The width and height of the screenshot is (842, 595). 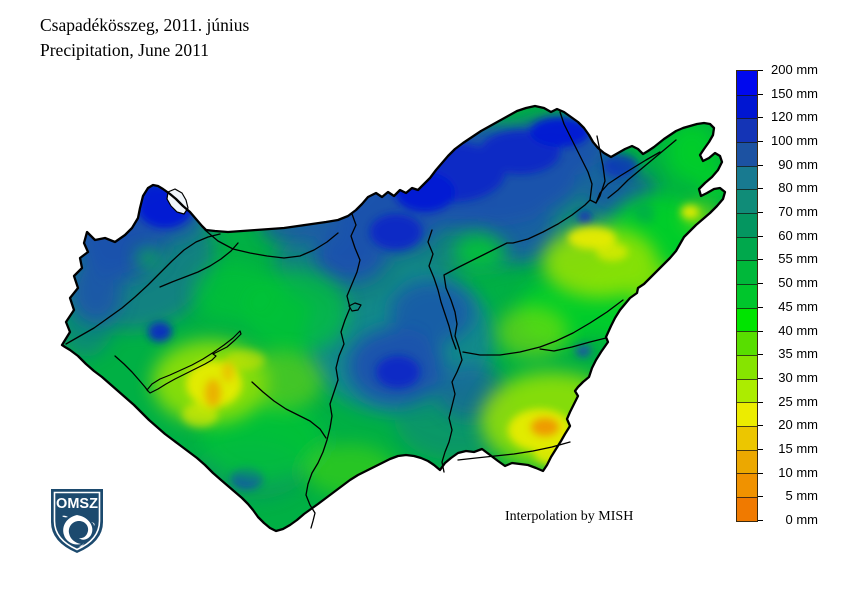 I want to click on map-title-english: Precipitation, June 2011, so click(x=124, y=50).